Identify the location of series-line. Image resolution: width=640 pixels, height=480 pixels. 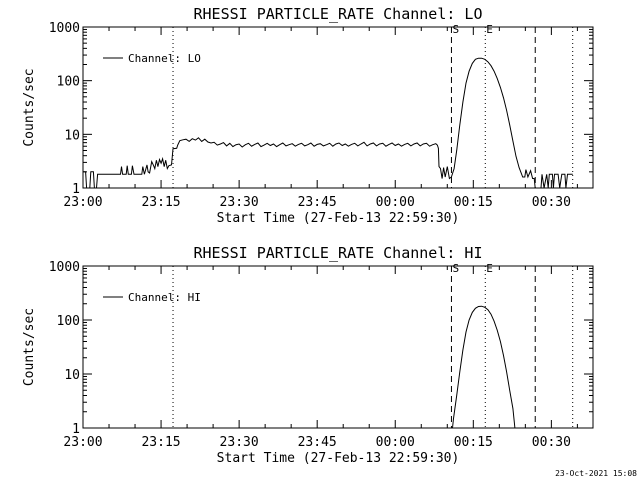
(484, 367).